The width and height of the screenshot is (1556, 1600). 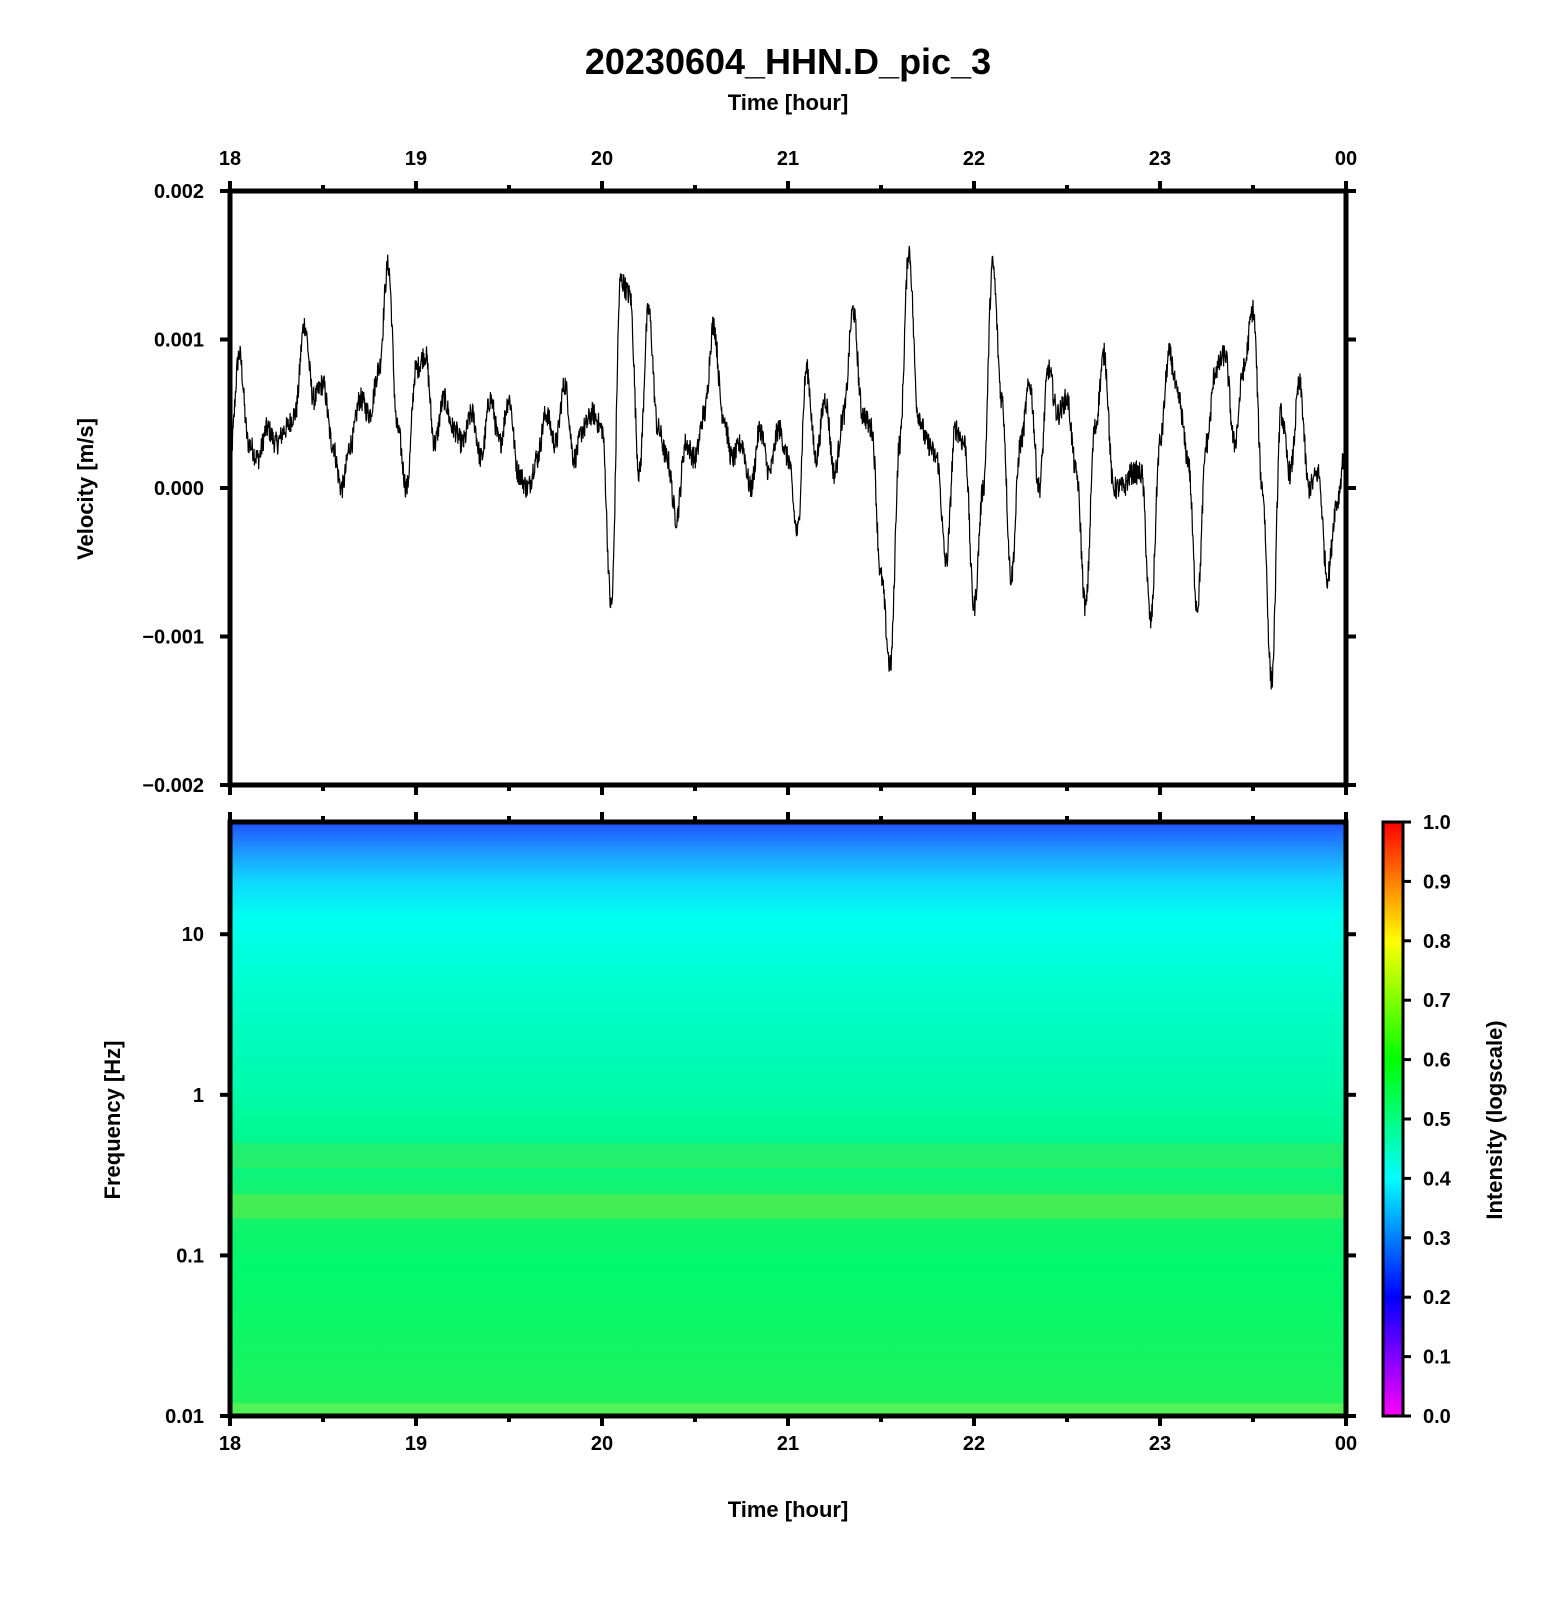 I want to click on colorbar-tick-label: 0.8, so click(x=1437, y=942).